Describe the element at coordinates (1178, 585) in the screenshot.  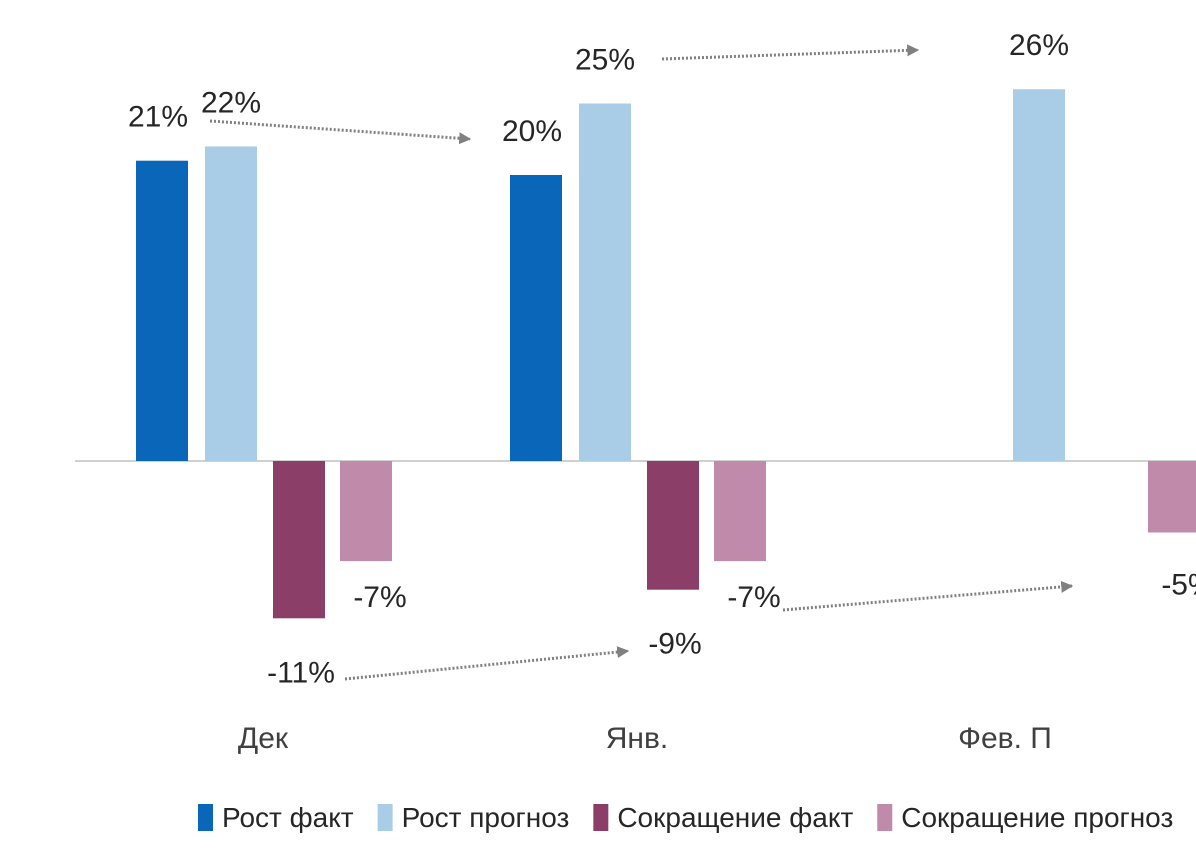
I see `data-label-4-3: -5%` at that location.